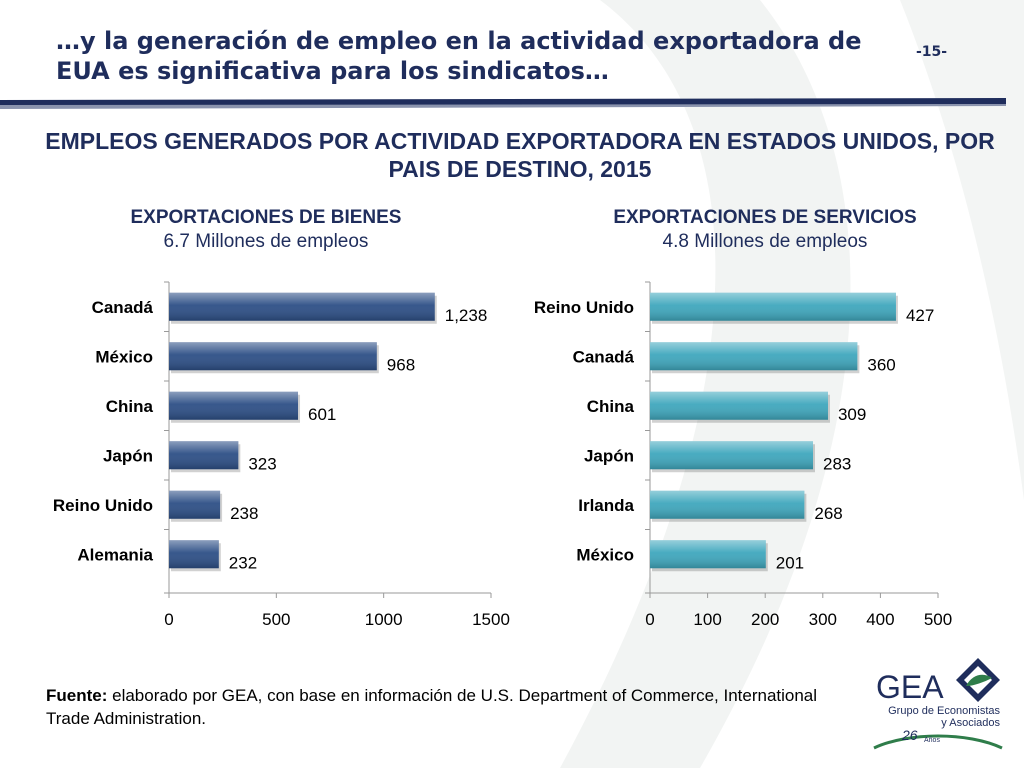  I want to click on chart-servicios-subtitle: 4.8 Millones de empleos, so click(765, 241).